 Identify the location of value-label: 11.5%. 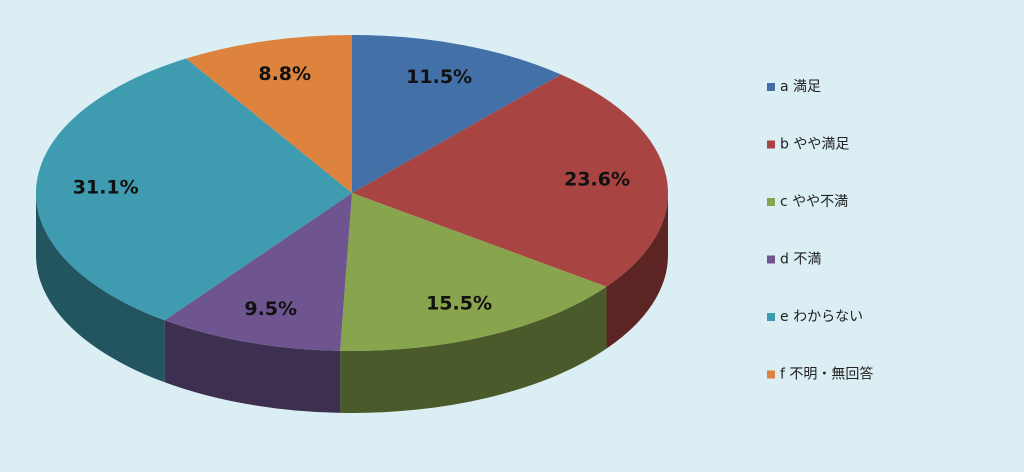
(439, 77).